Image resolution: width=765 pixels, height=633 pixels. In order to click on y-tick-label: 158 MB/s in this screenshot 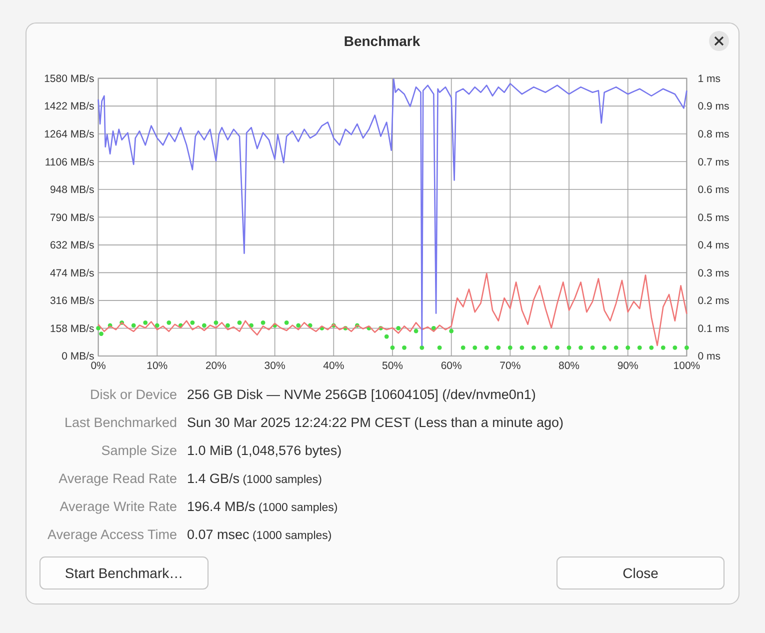, I will do `click(72, 328)`.